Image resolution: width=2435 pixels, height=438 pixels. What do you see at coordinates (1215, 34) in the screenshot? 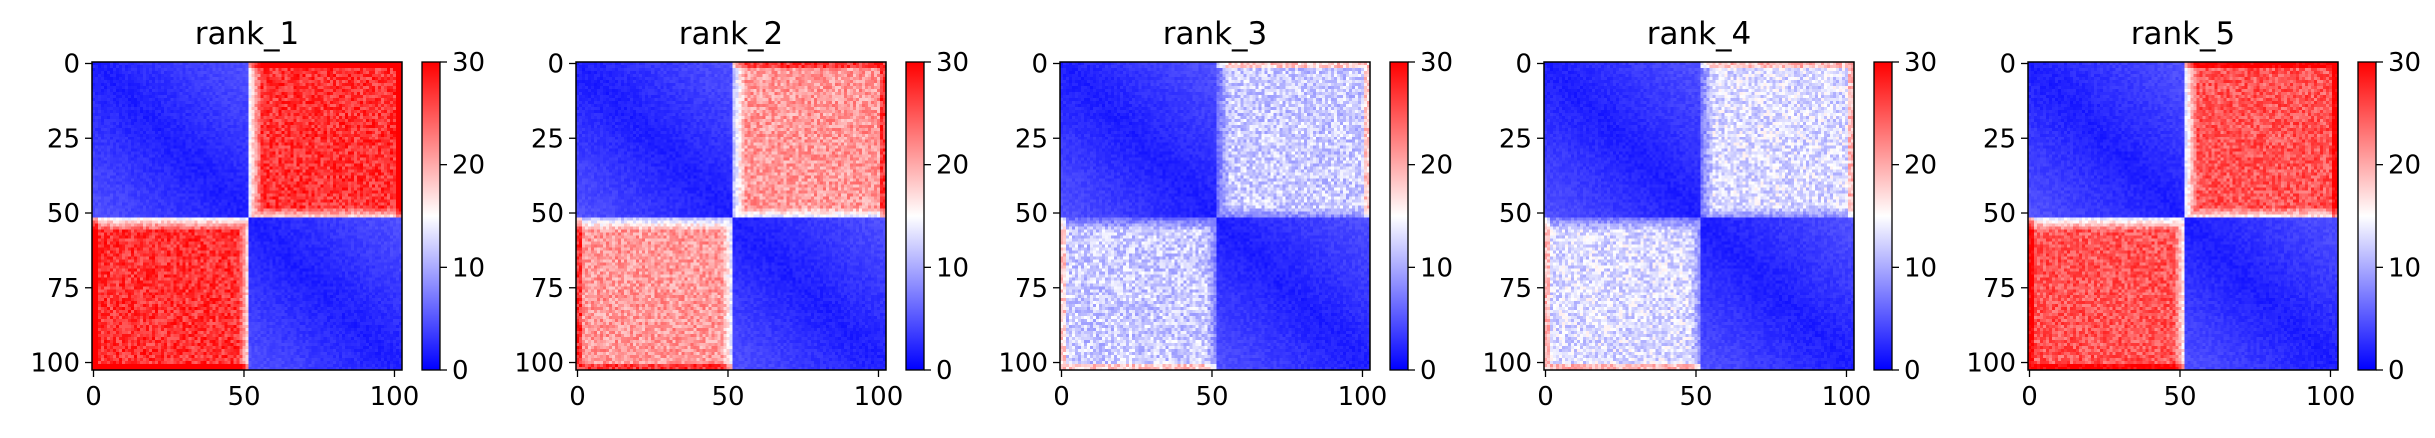
I see `chart-title: rank_3` at bounding box center [1215, 34].